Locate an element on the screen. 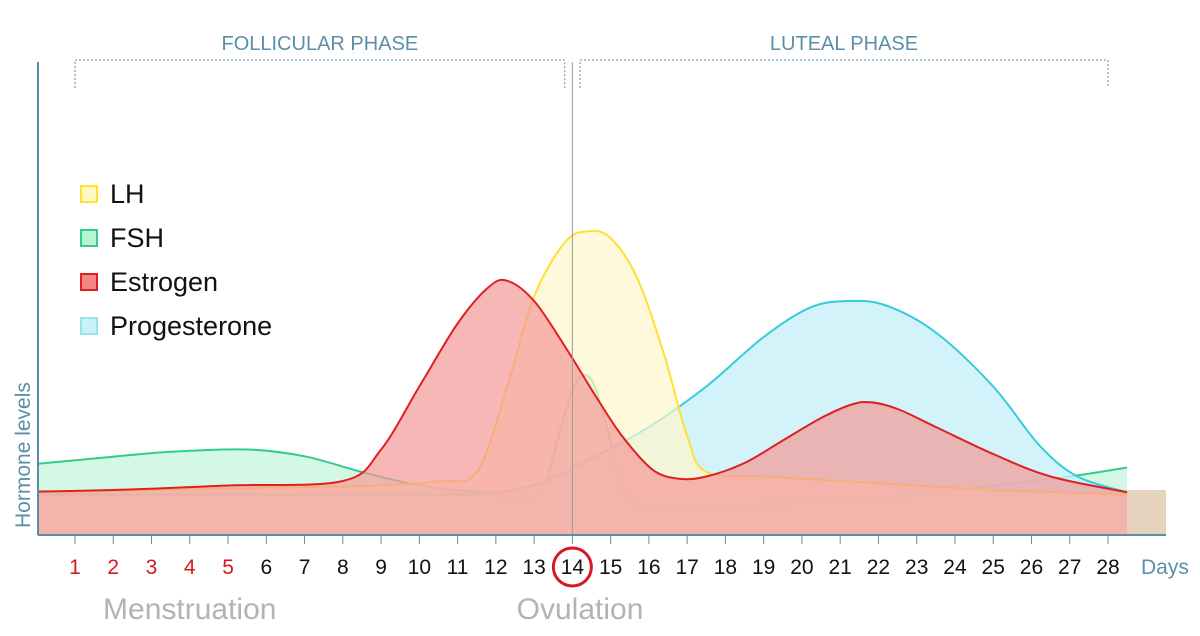 Image resolution: width=1200 pixels, height=636 pixels. x-tick-label: 14 is located at coordinates (573, 567).